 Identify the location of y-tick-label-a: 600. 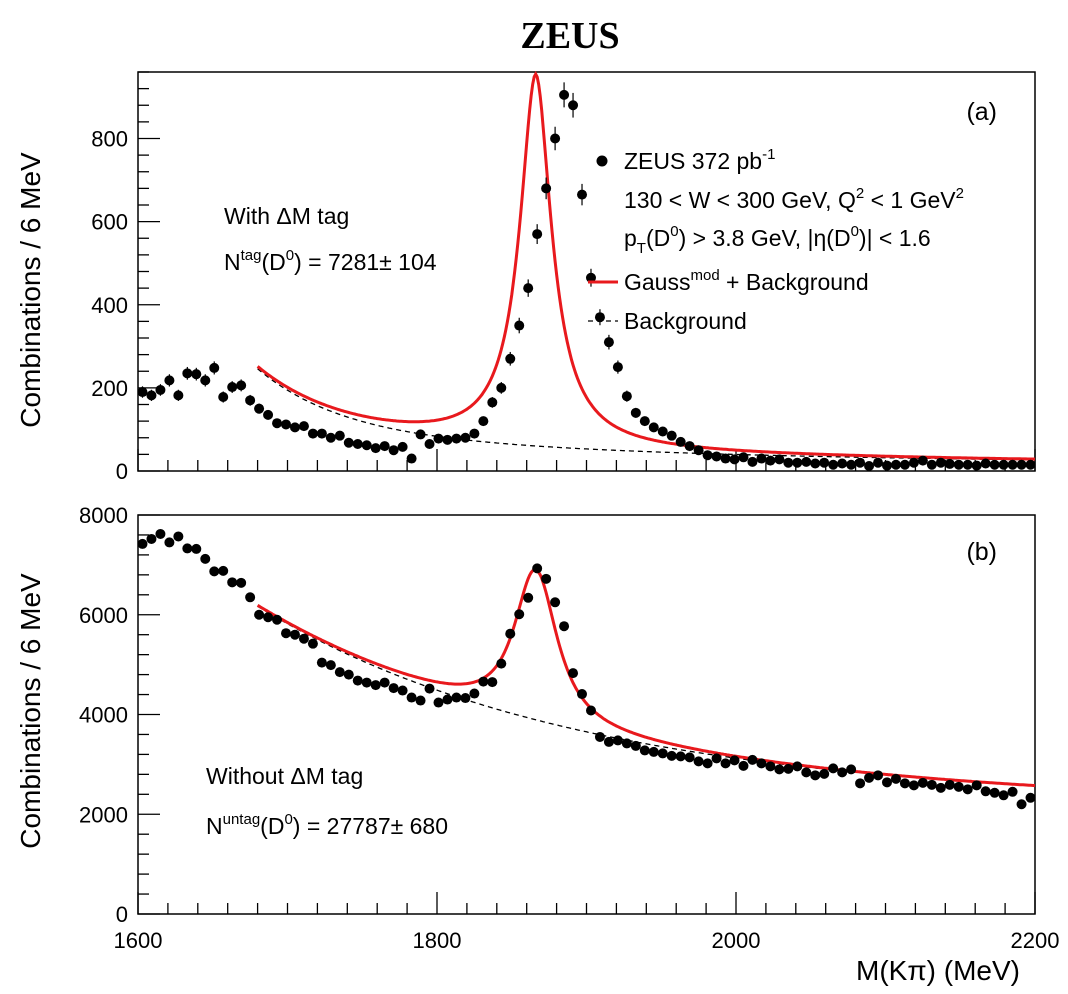
(109, 222).